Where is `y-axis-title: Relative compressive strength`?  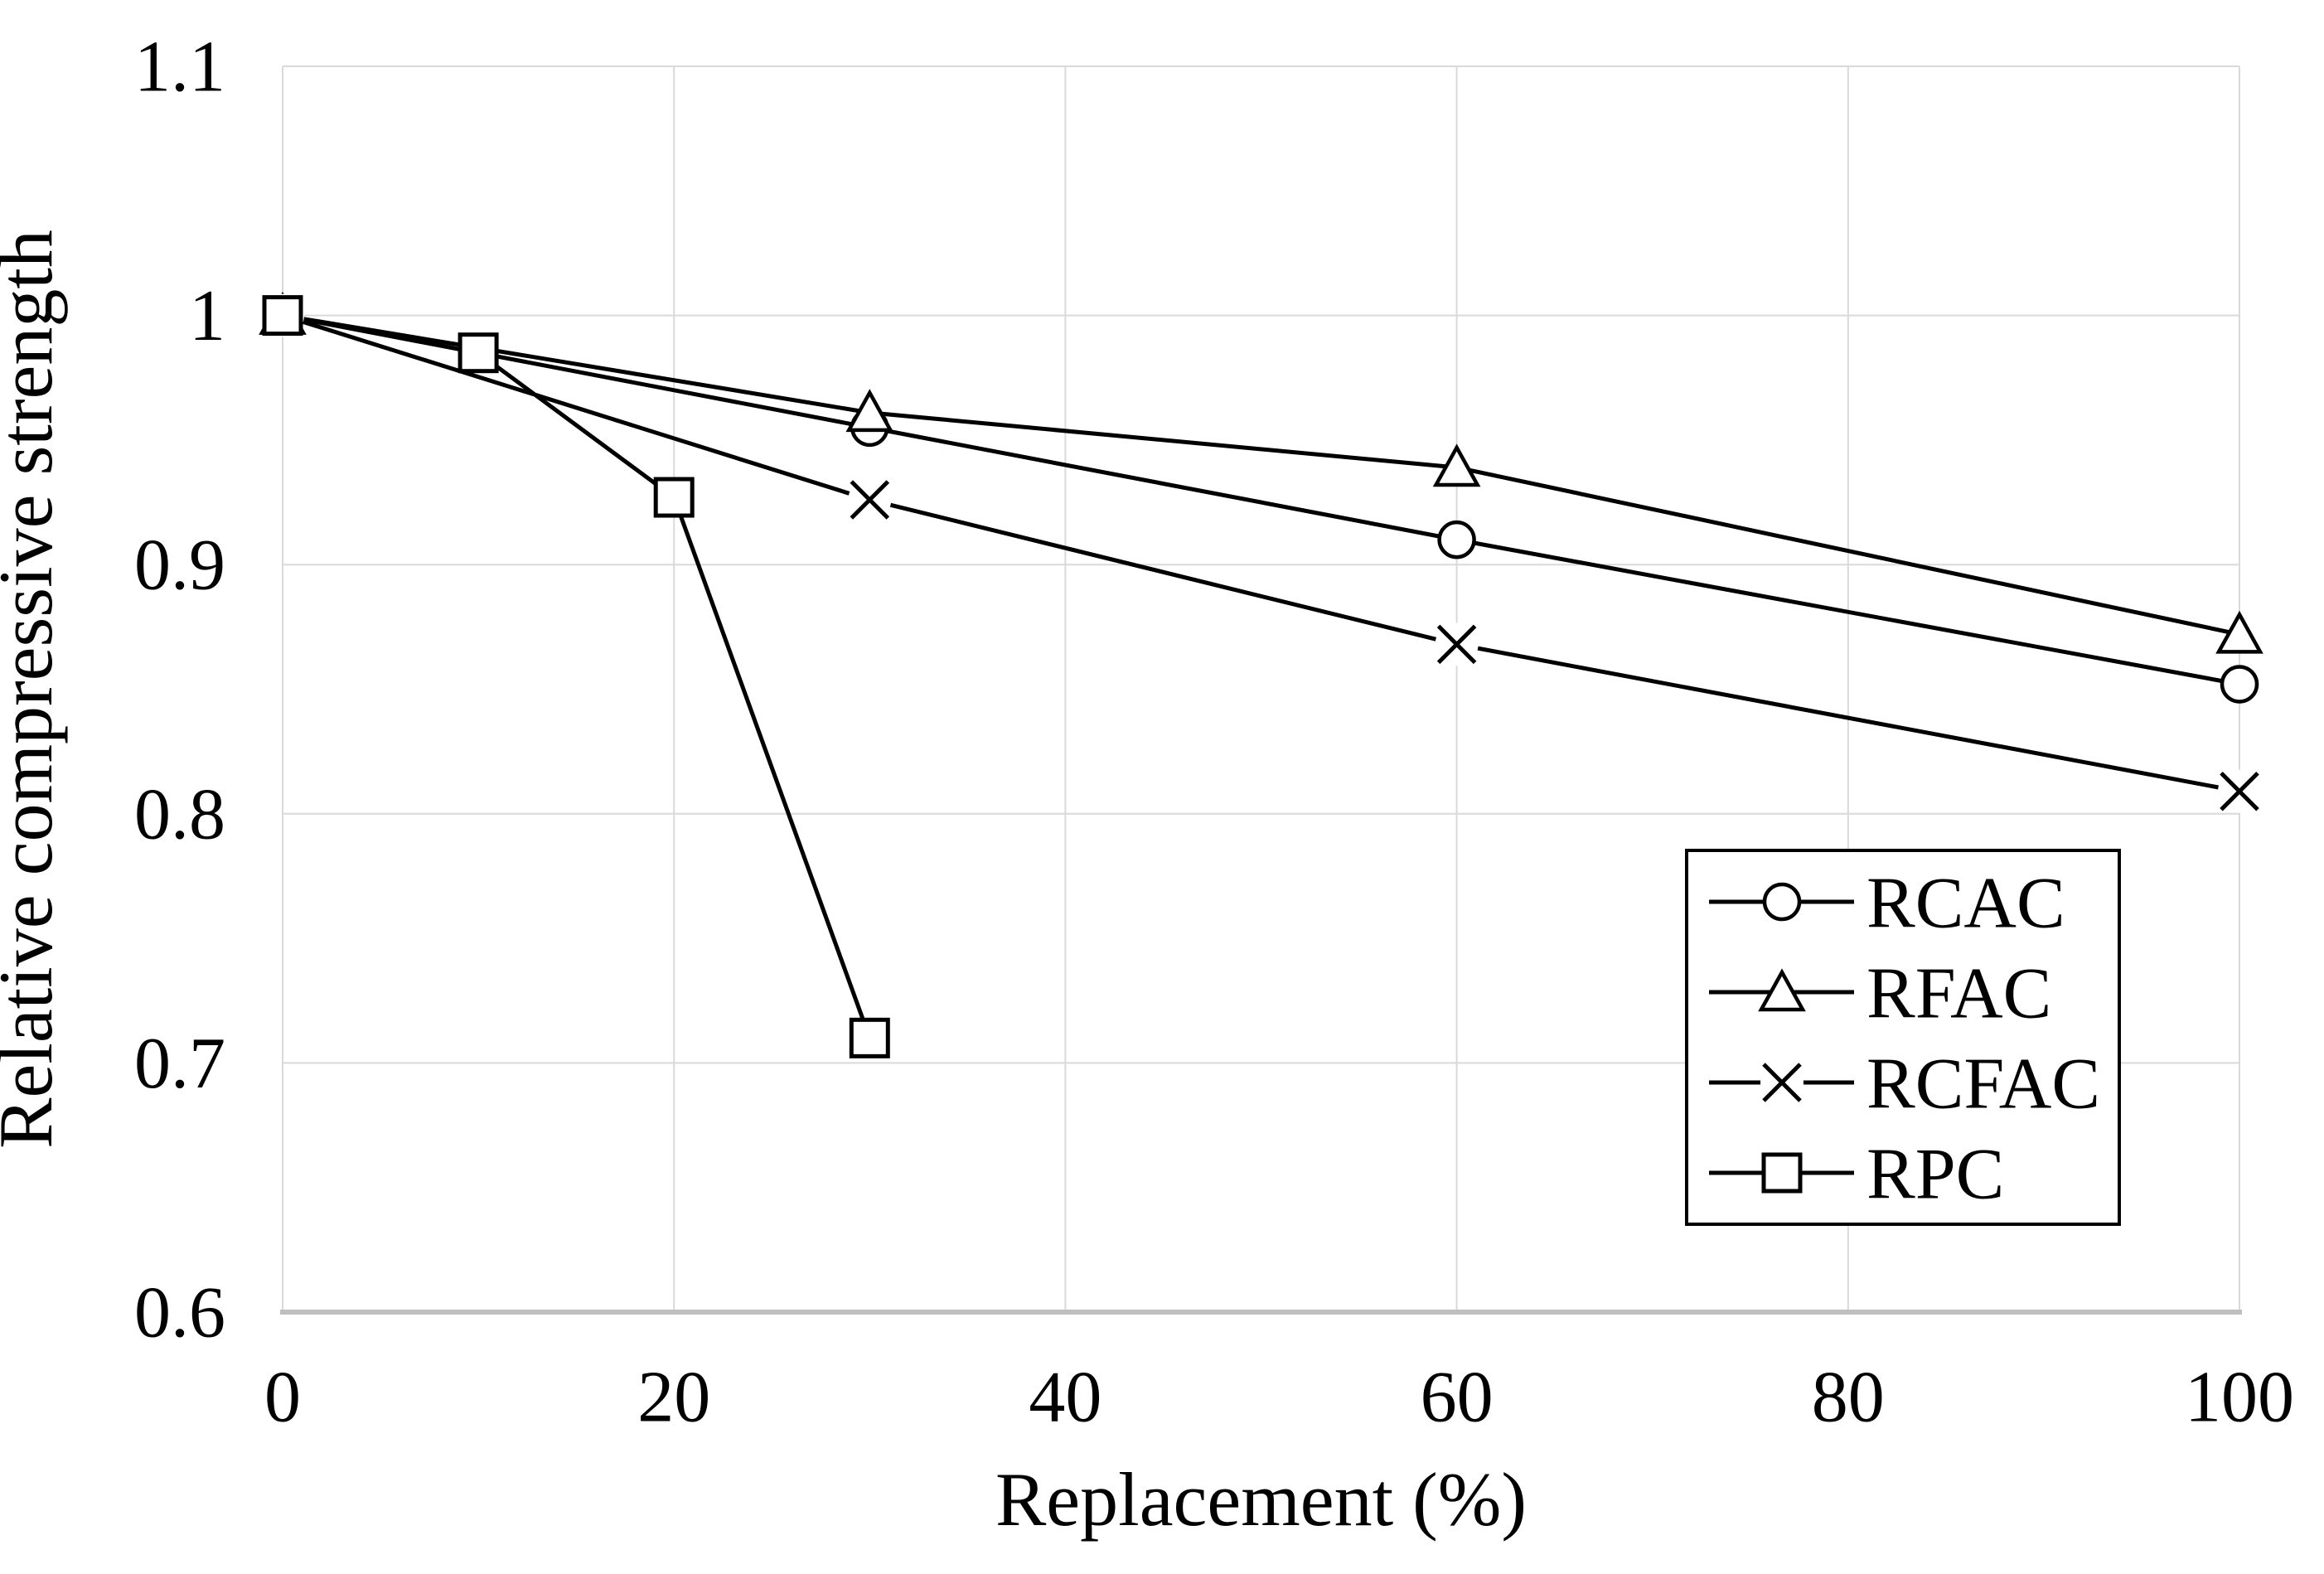 y-axis-title: Relative compressive strength is located at coordinates (34, 689).